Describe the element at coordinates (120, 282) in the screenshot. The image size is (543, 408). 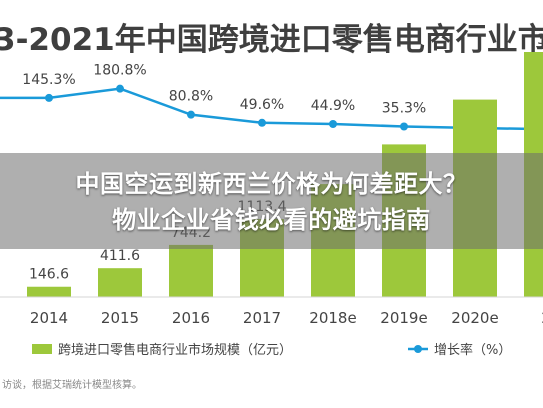
I see `bar-2015` at that location.